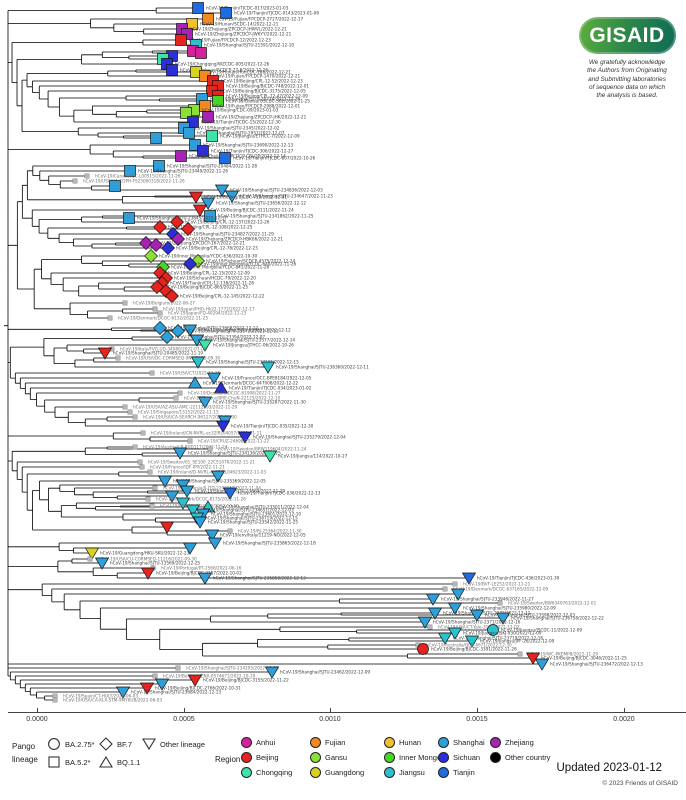 This screenshot has height=800, width=686. I want to click on tip-label: hCoV-19/Beijing/BJCDC-718/2022-12-01, so click(245, 197).